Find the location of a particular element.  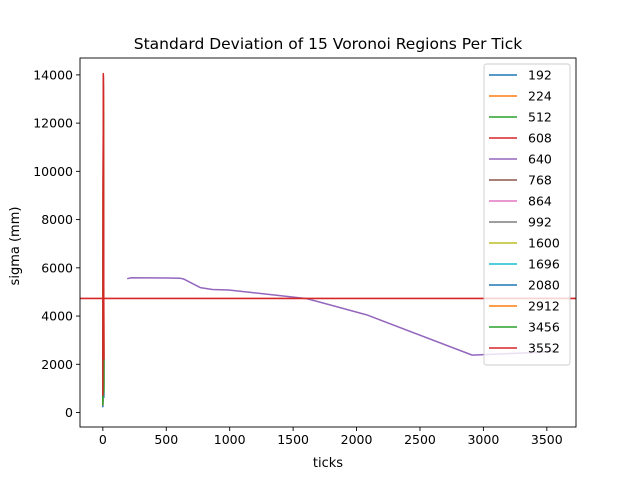

y-tick-label: 4000 is located at coordinates (57, 316).